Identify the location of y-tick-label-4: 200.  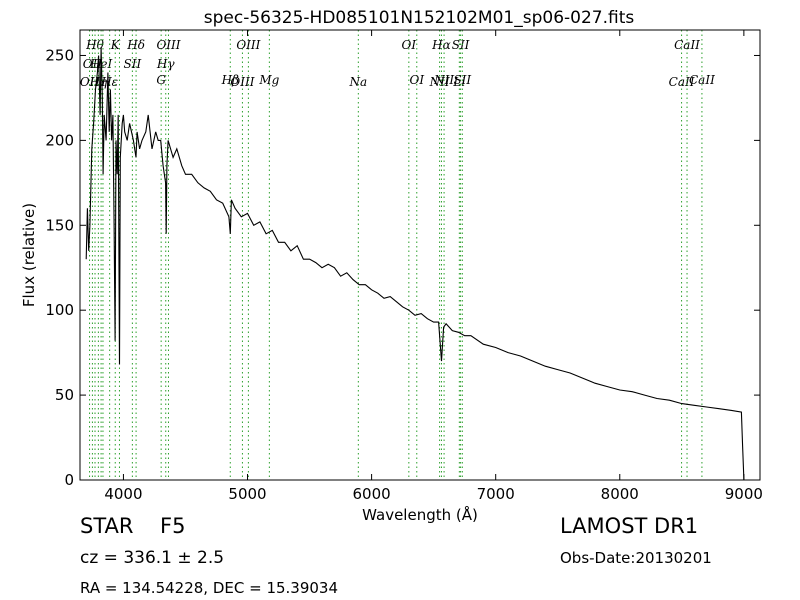
(59, 140).